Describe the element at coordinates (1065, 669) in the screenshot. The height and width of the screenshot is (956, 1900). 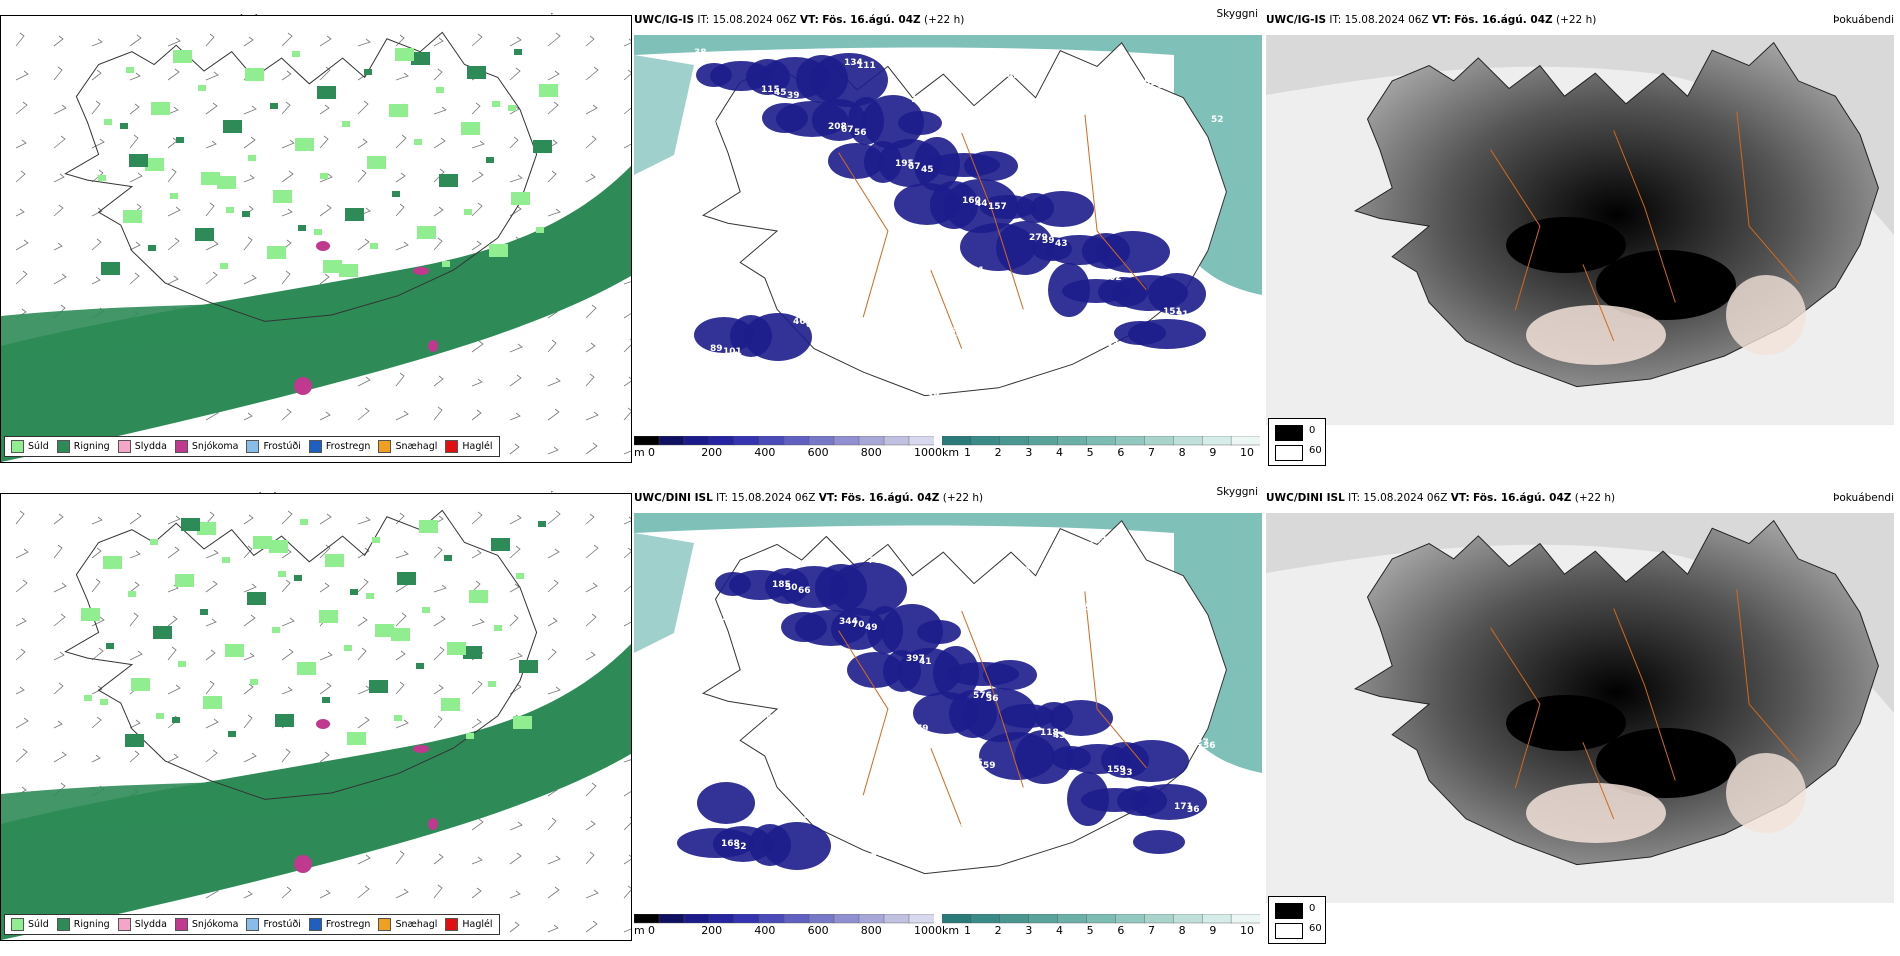
I see `cloud-base-label: 138` at that location.